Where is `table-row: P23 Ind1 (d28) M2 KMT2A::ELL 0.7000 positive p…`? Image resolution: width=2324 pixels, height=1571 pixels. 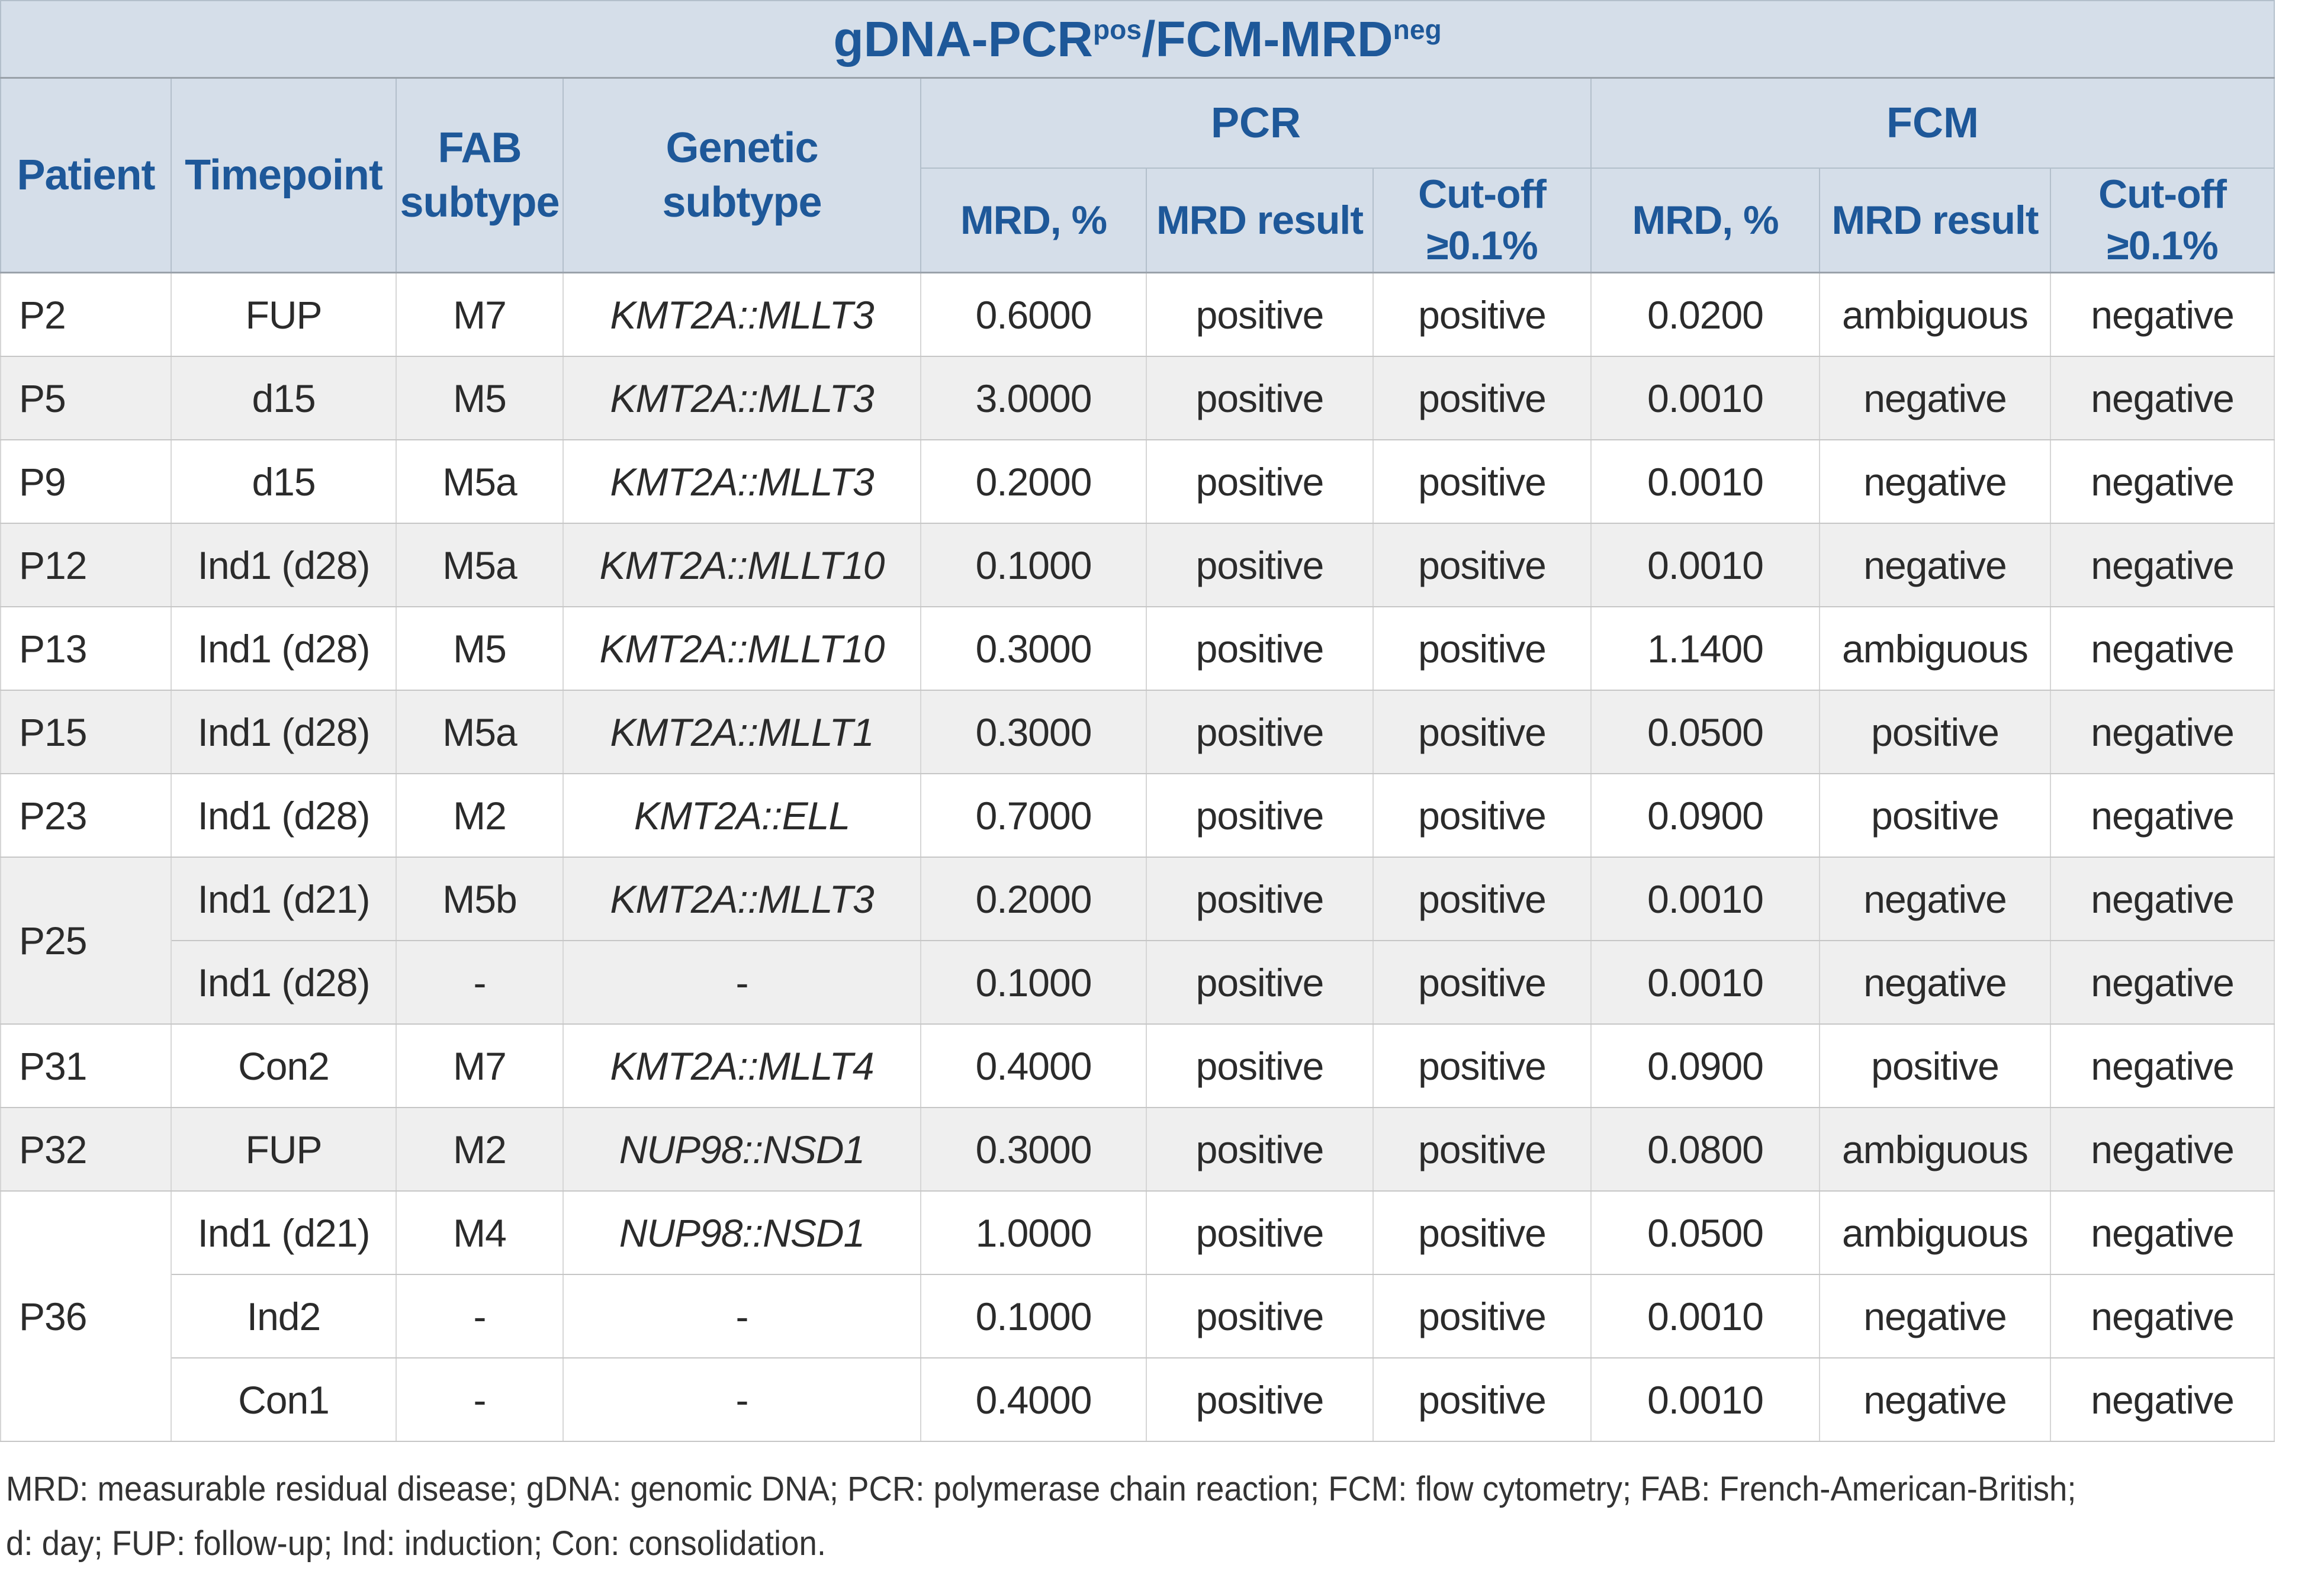 table-row: P23 Ind1 (d28) M2 KMT2A::ELL 0.7000 positive p… is located at coordinates (1137, 815).